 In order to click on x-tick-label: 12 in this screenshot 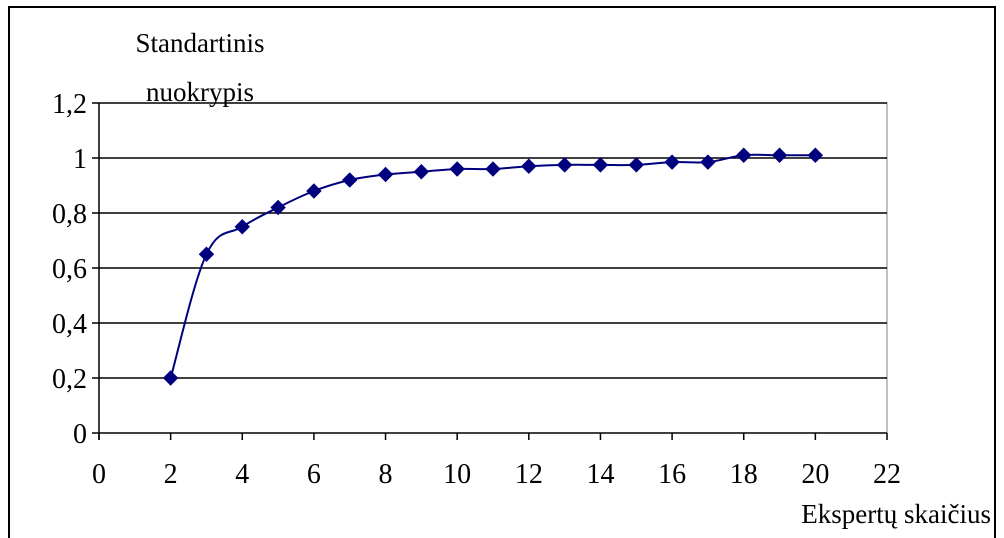, I will do `click(529, 474)`.